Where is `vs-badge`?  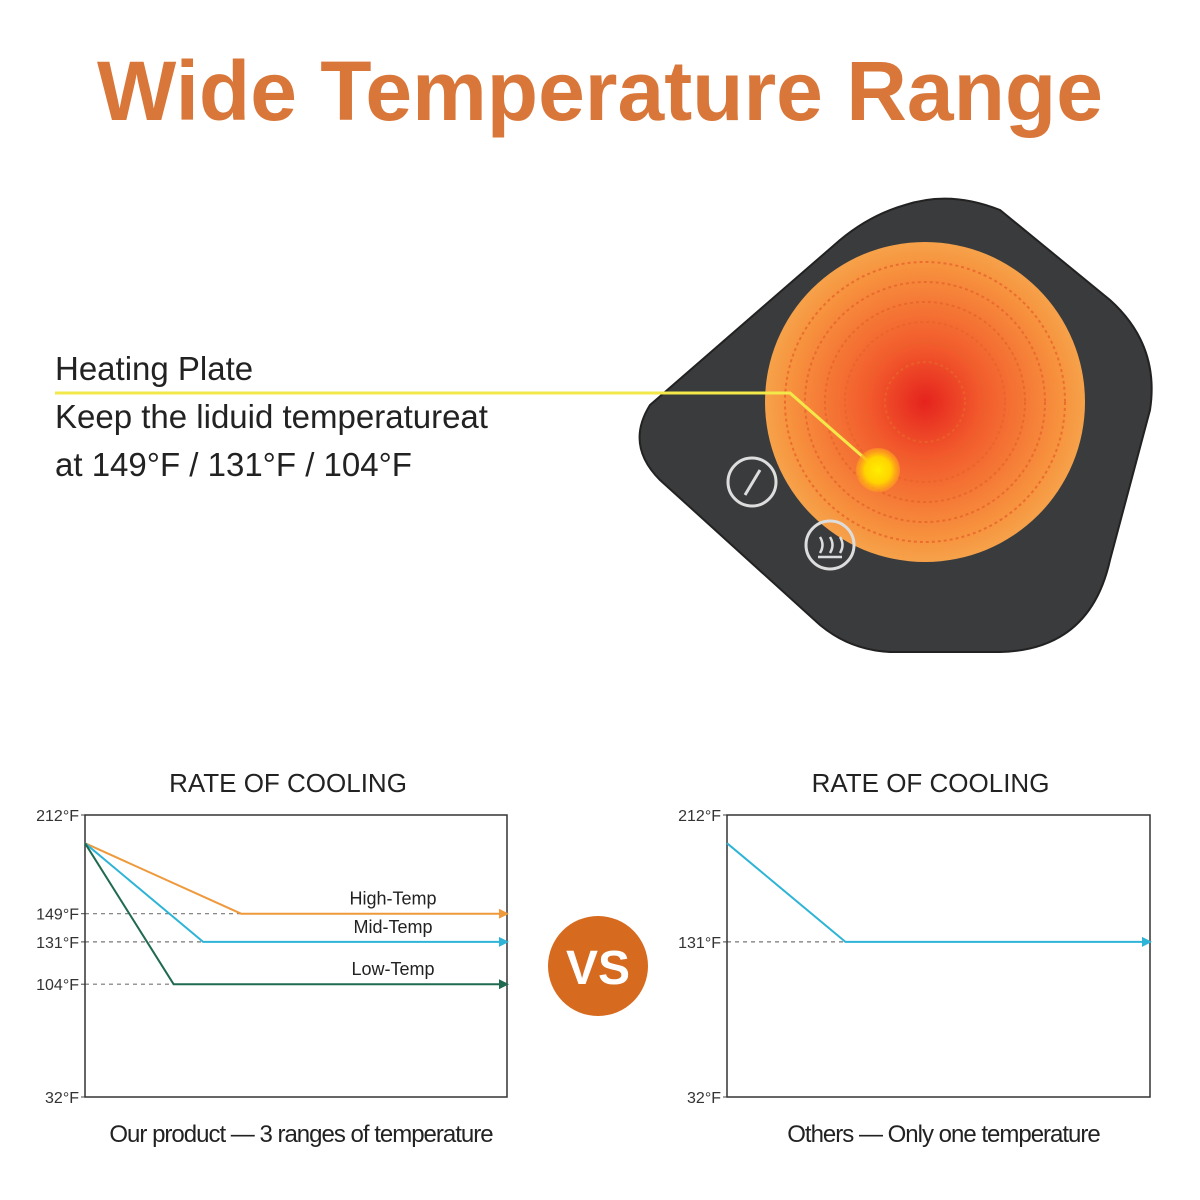 vs-badge is located at coordinates (598, 966).